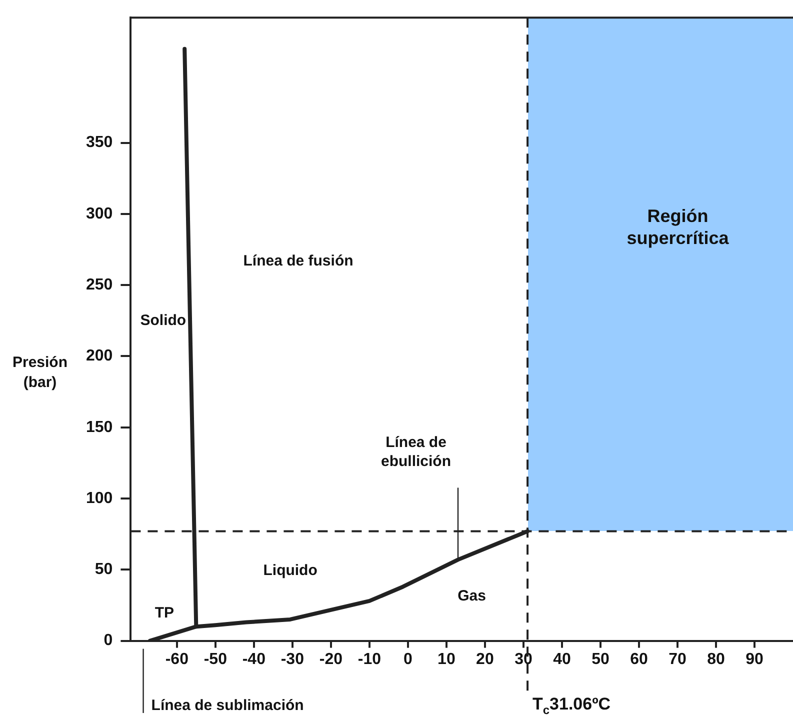  What do you see at coordinates (99, 285) in the screenshot?
I see `y-tick-label: 250` at bounding box center [99, 285].